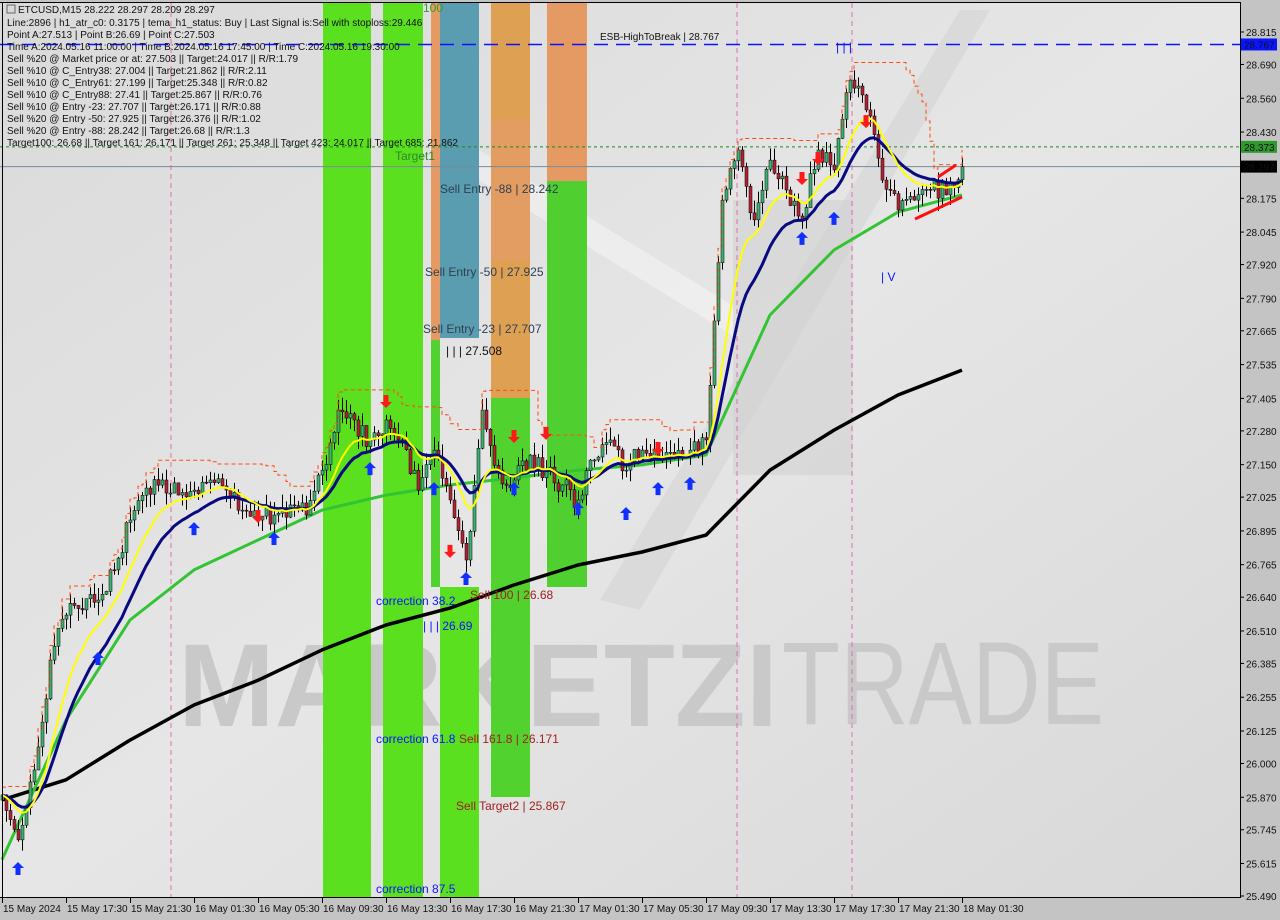  What do you see at coordinates (511, 806) in the screenshot?
I see `sell-target2-label: Sell Target2 | 25.867` at bounding box center [511, 806].